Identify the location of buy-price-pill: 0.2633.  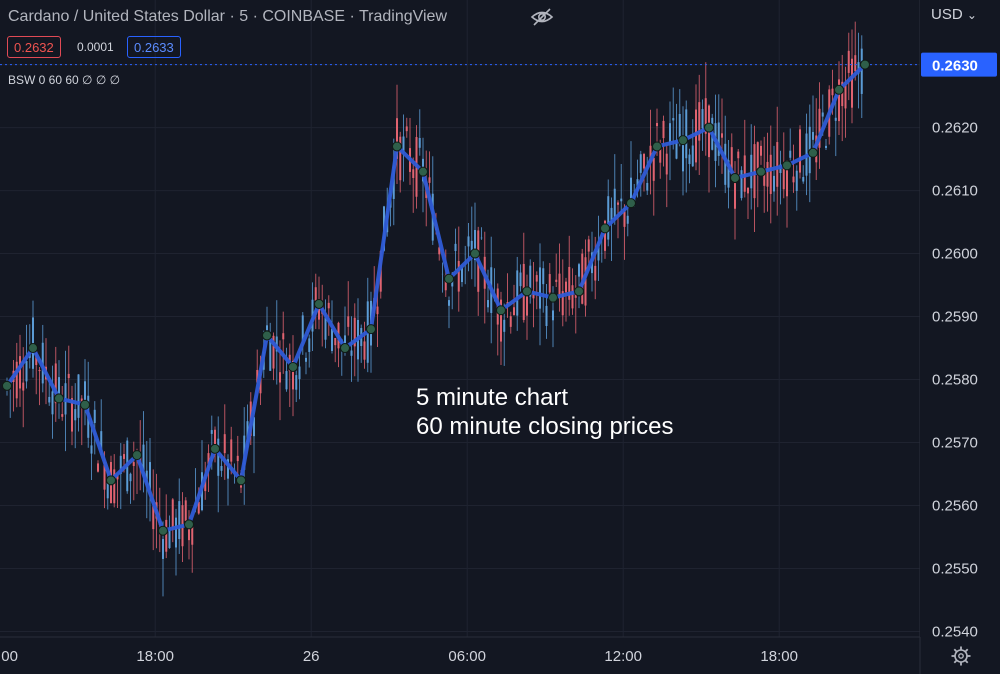
(154, 47).